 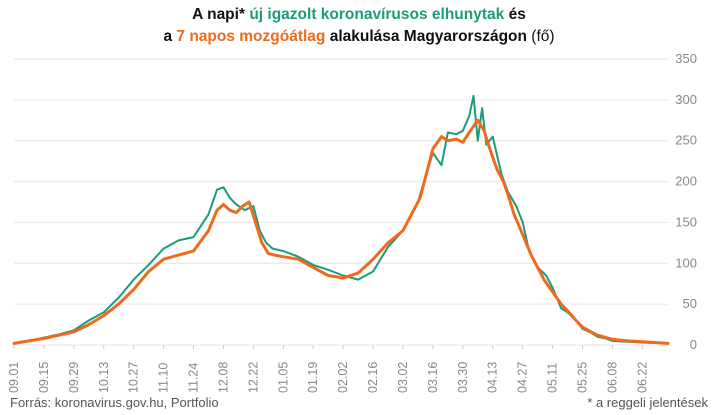 What do you see at coordinates (523, 377) in the screenshot?
I see `x-tick-label: 04.27` at bounding box center [523, 377].